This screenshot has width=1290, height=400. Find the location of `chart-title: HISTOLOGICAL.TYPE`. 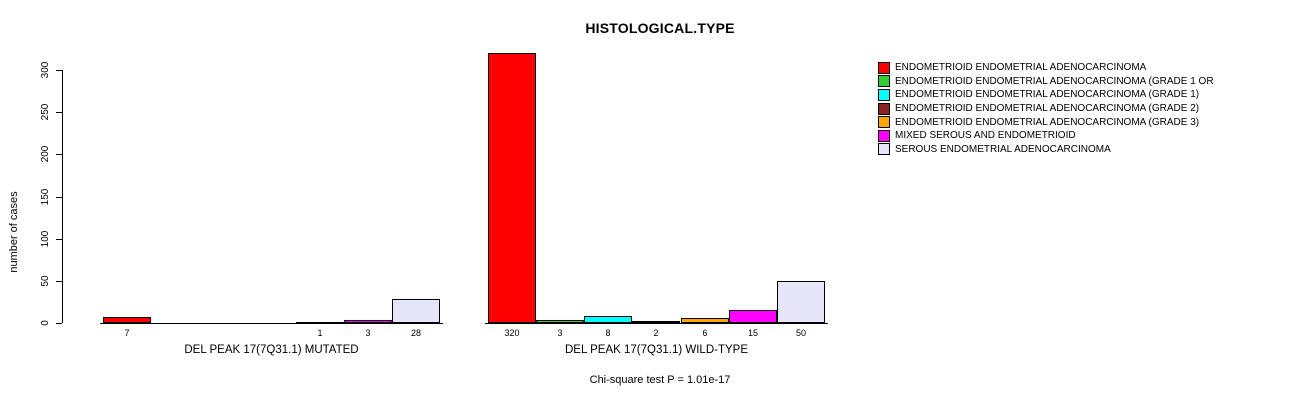

chart-title: HISTOLOGICAL.TYPE is located at coordinates (660, 28).